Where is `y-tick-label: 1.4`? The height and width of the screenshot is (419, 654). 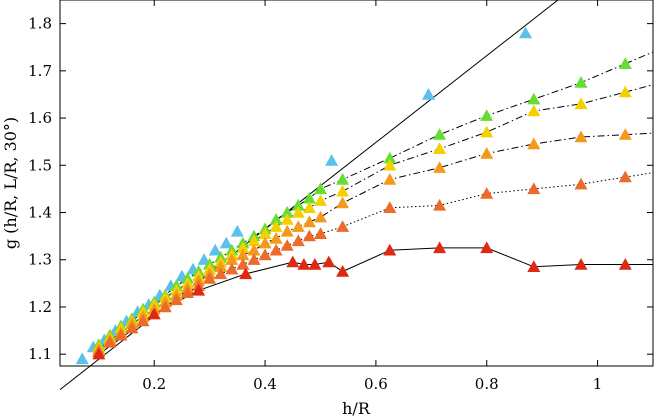
y-tick-label: 1.4 is located at coordinates (40, 213).